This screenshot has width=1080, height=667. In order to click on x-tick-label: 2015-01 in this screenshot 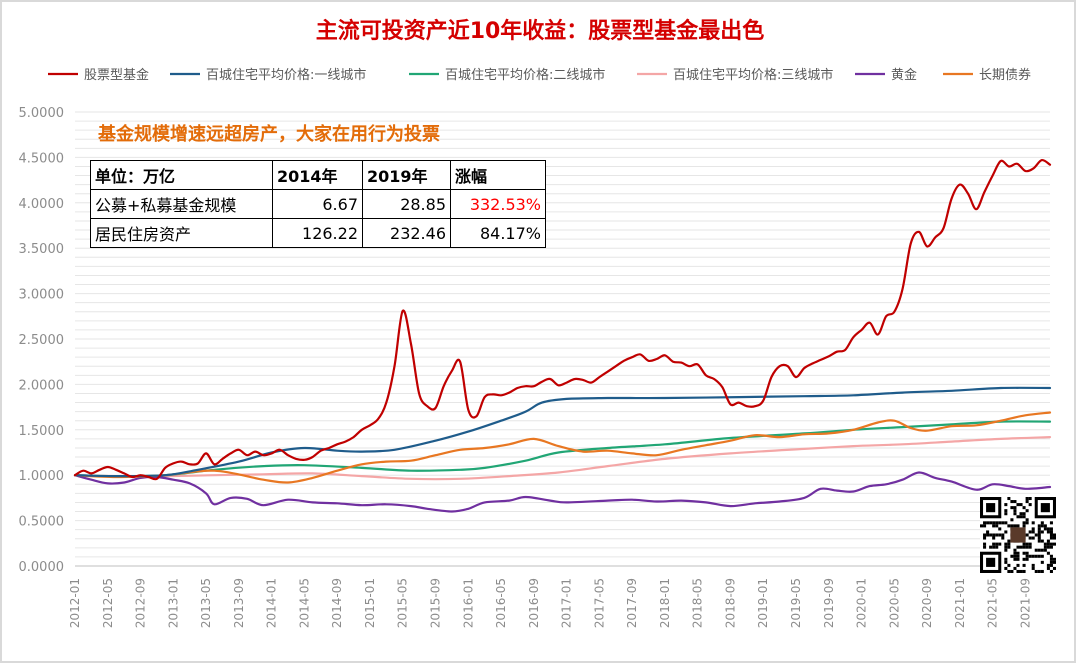, I will do `click(370, 603)`.